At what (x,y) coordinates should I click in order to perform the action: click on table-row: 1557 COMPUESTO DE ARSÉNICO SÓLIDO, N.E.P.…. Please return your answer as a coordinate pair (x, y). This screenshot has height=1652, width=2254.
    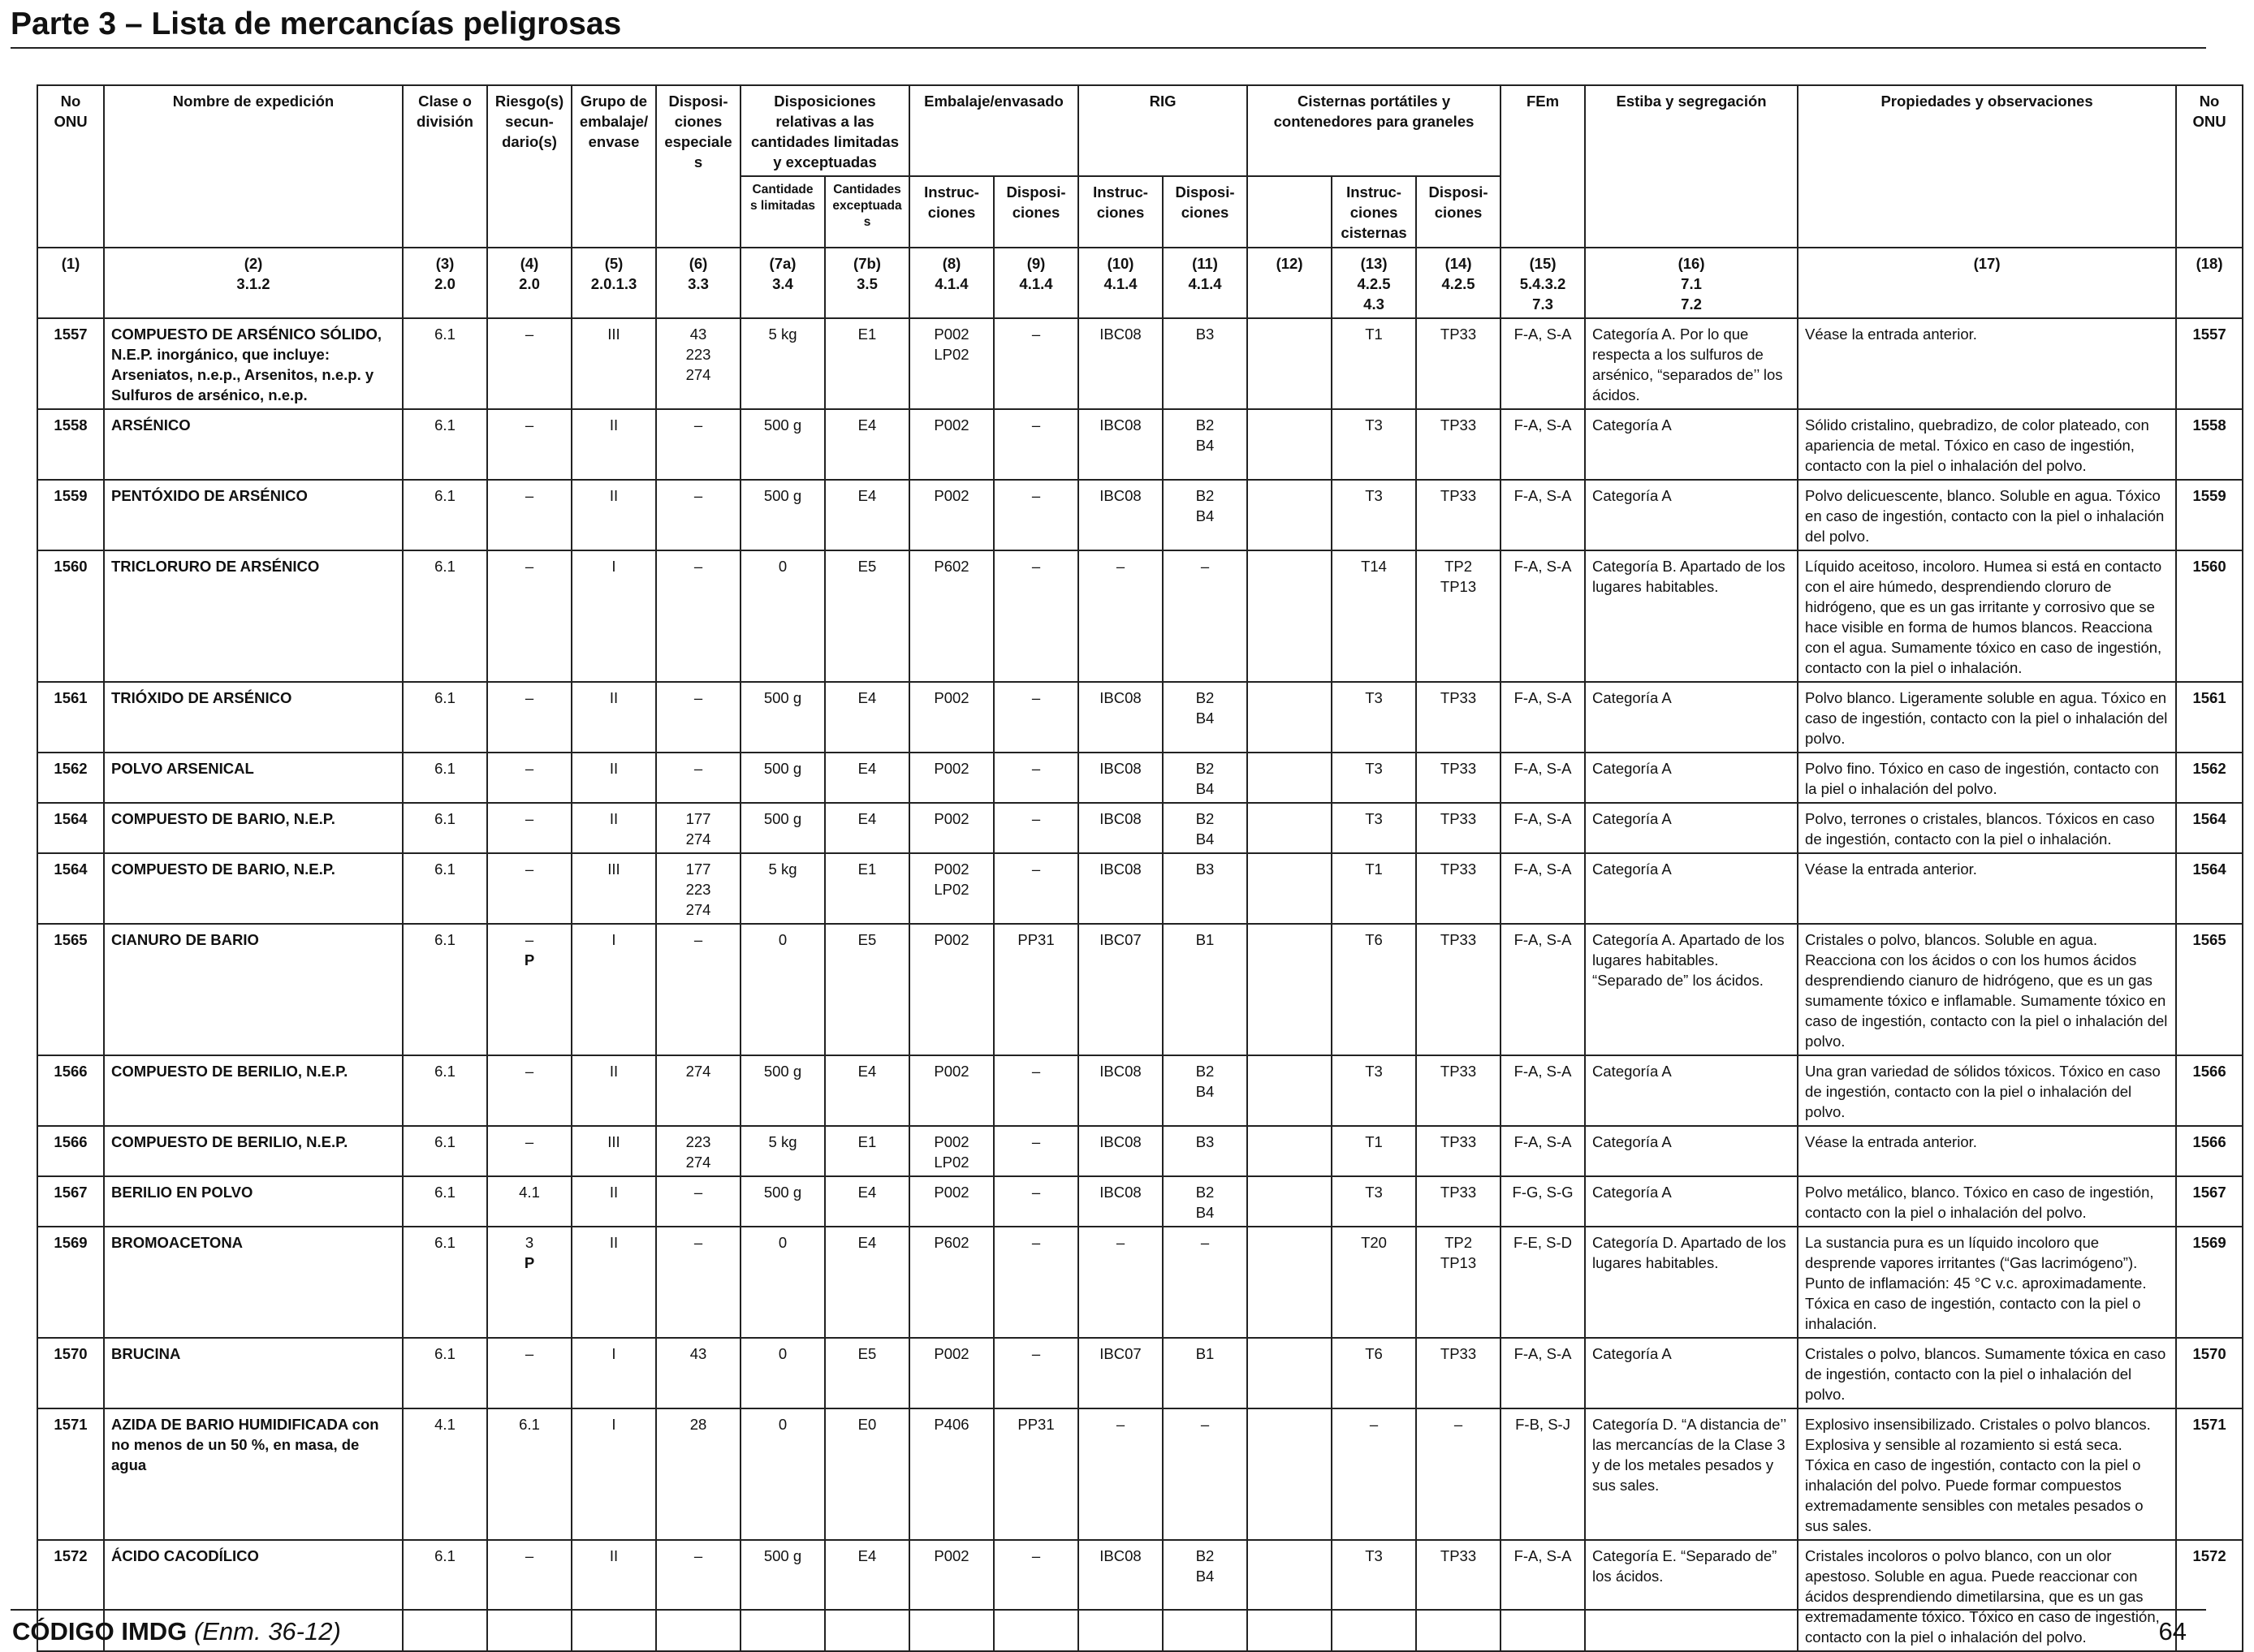
    Looking at the image, I should click on (1140, 363).